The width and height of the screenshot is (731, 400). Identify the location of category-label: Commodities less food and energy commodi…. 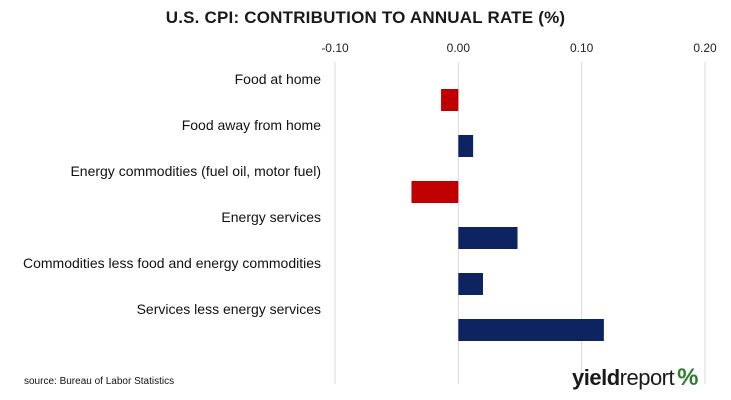
(172, 263).